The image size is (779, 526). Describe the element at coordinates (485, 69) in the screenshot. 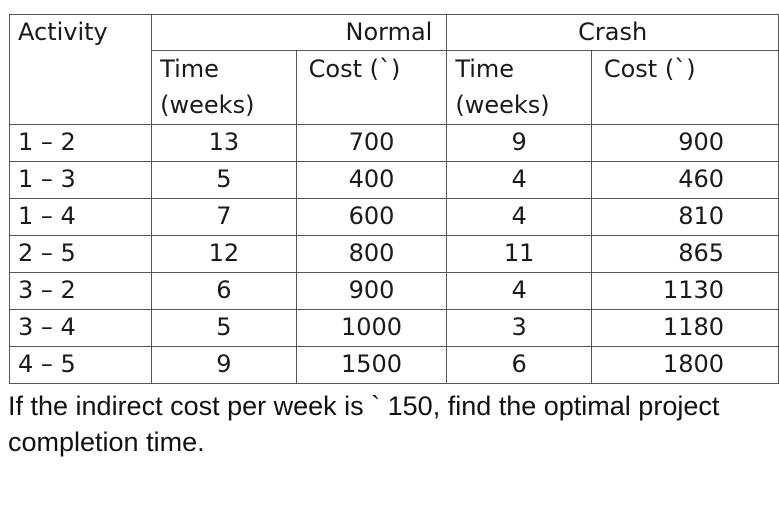

I see `header-crash-time-line1: Time` at that location.